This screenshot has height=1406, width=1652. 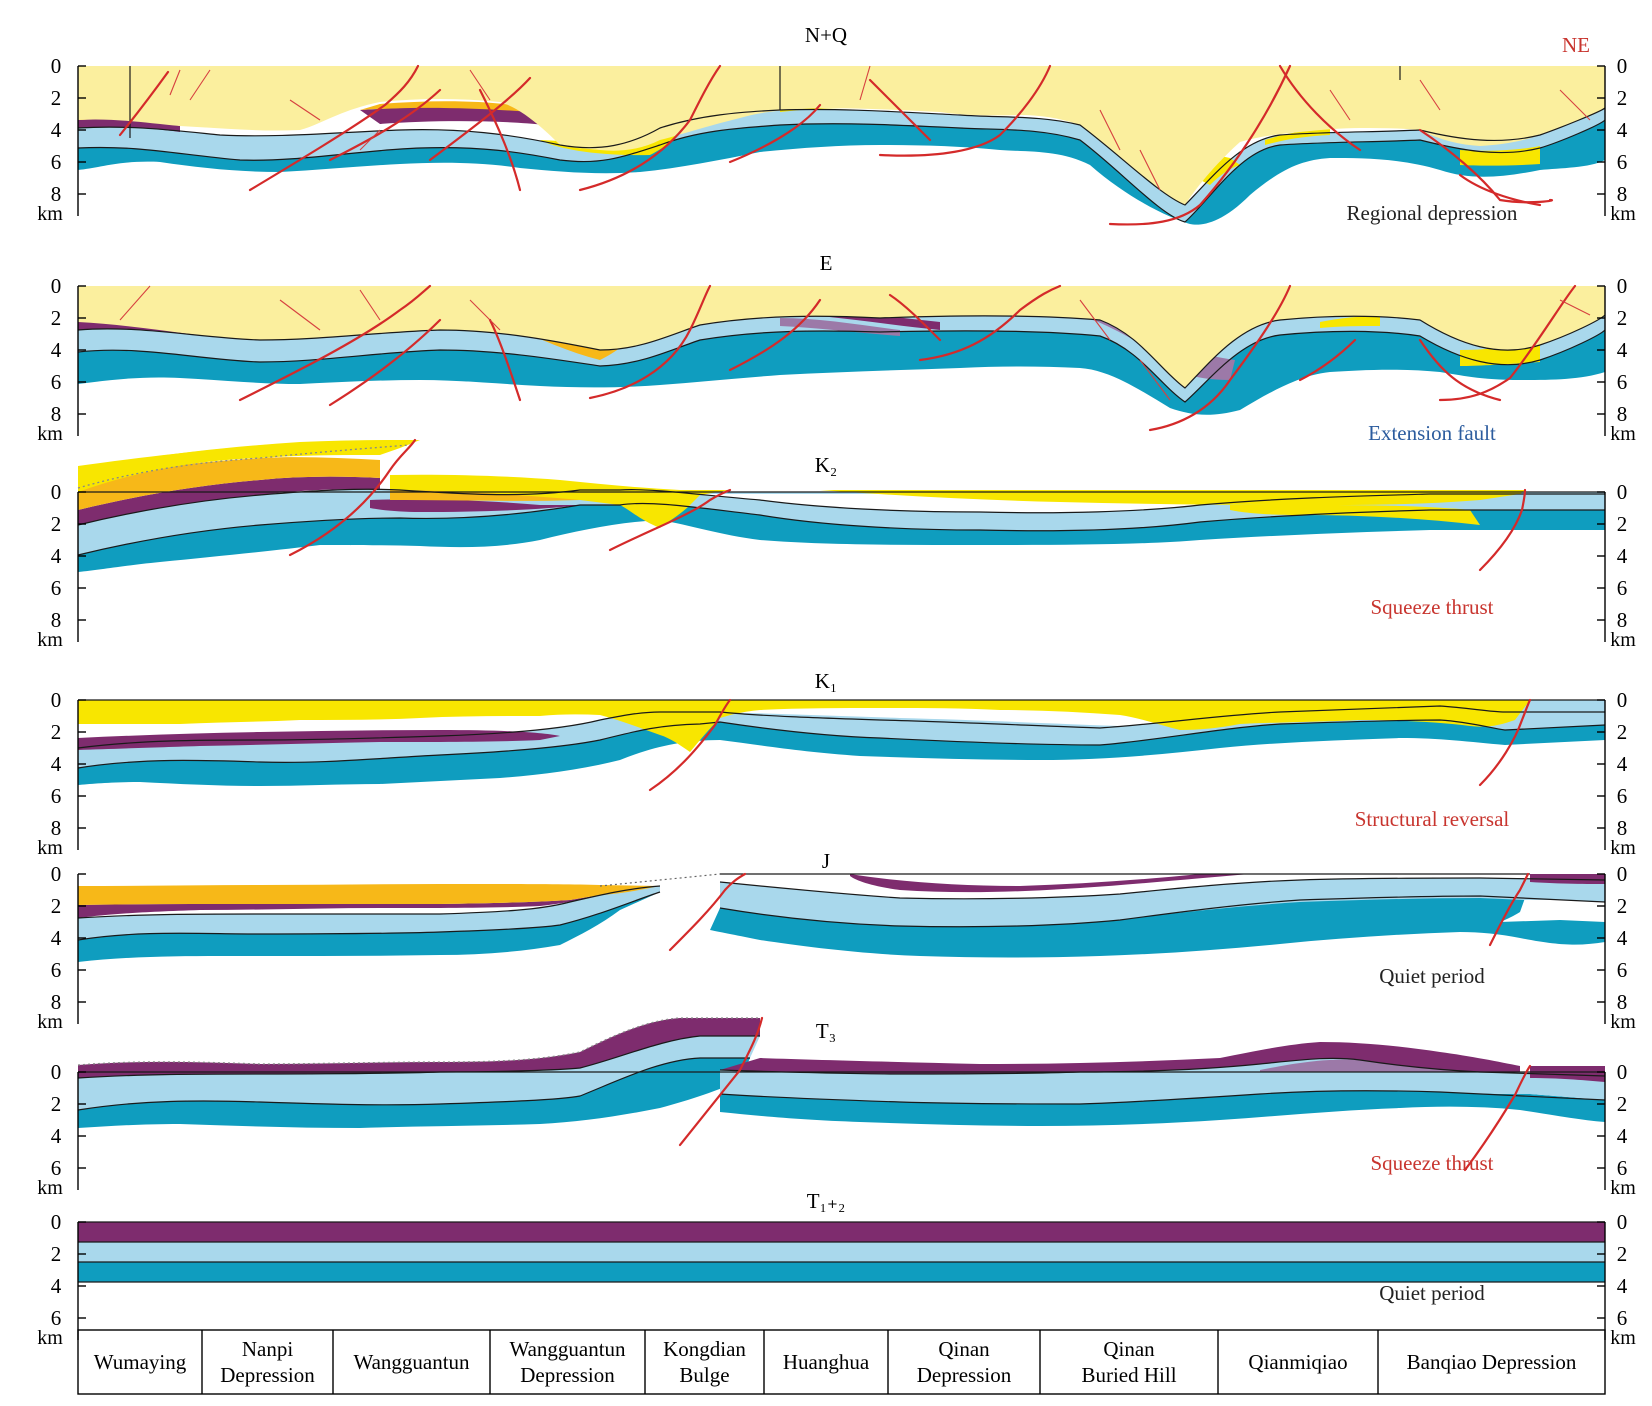 I want to click on panel-t12: T₁₊₂, so click(x=841, y=1236).